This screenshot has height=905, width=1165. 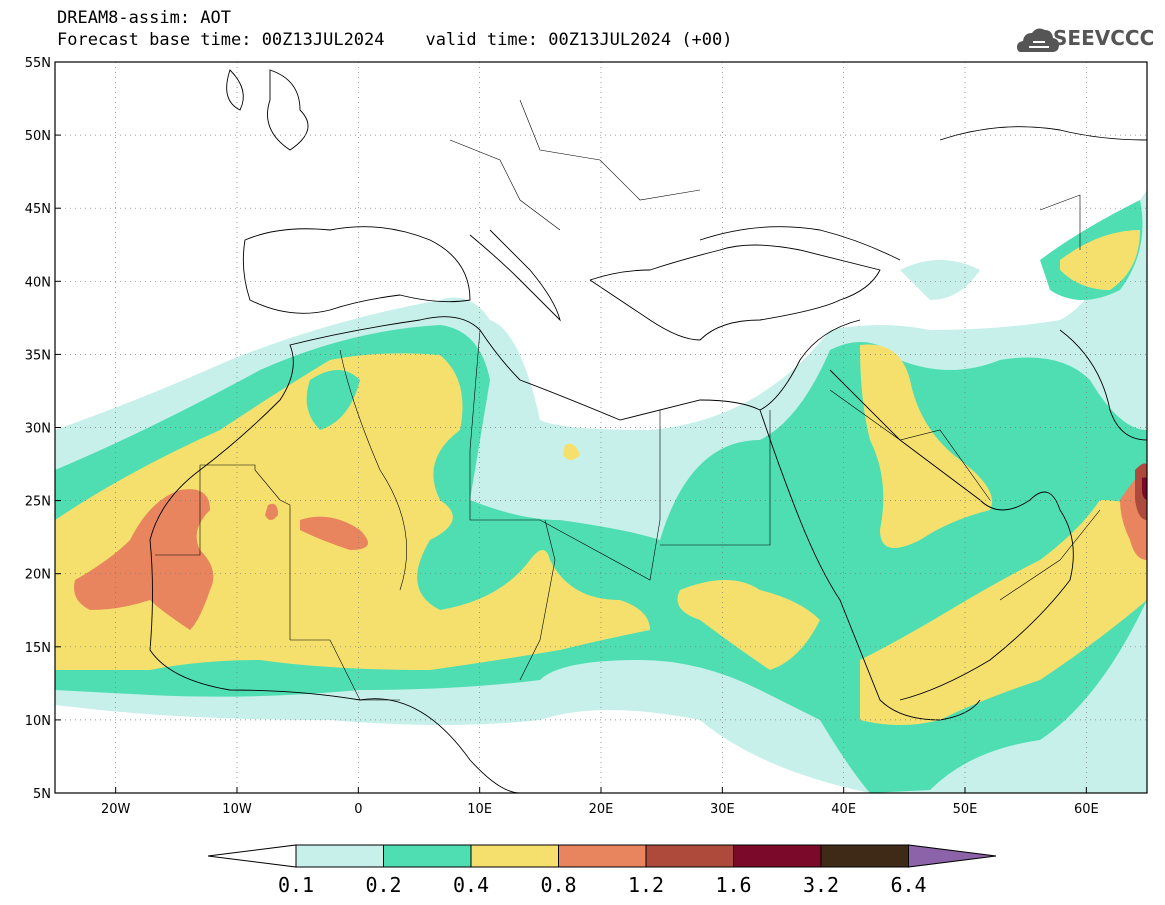 I want to click on lat-label: 45N, so click(x=38, y=209).